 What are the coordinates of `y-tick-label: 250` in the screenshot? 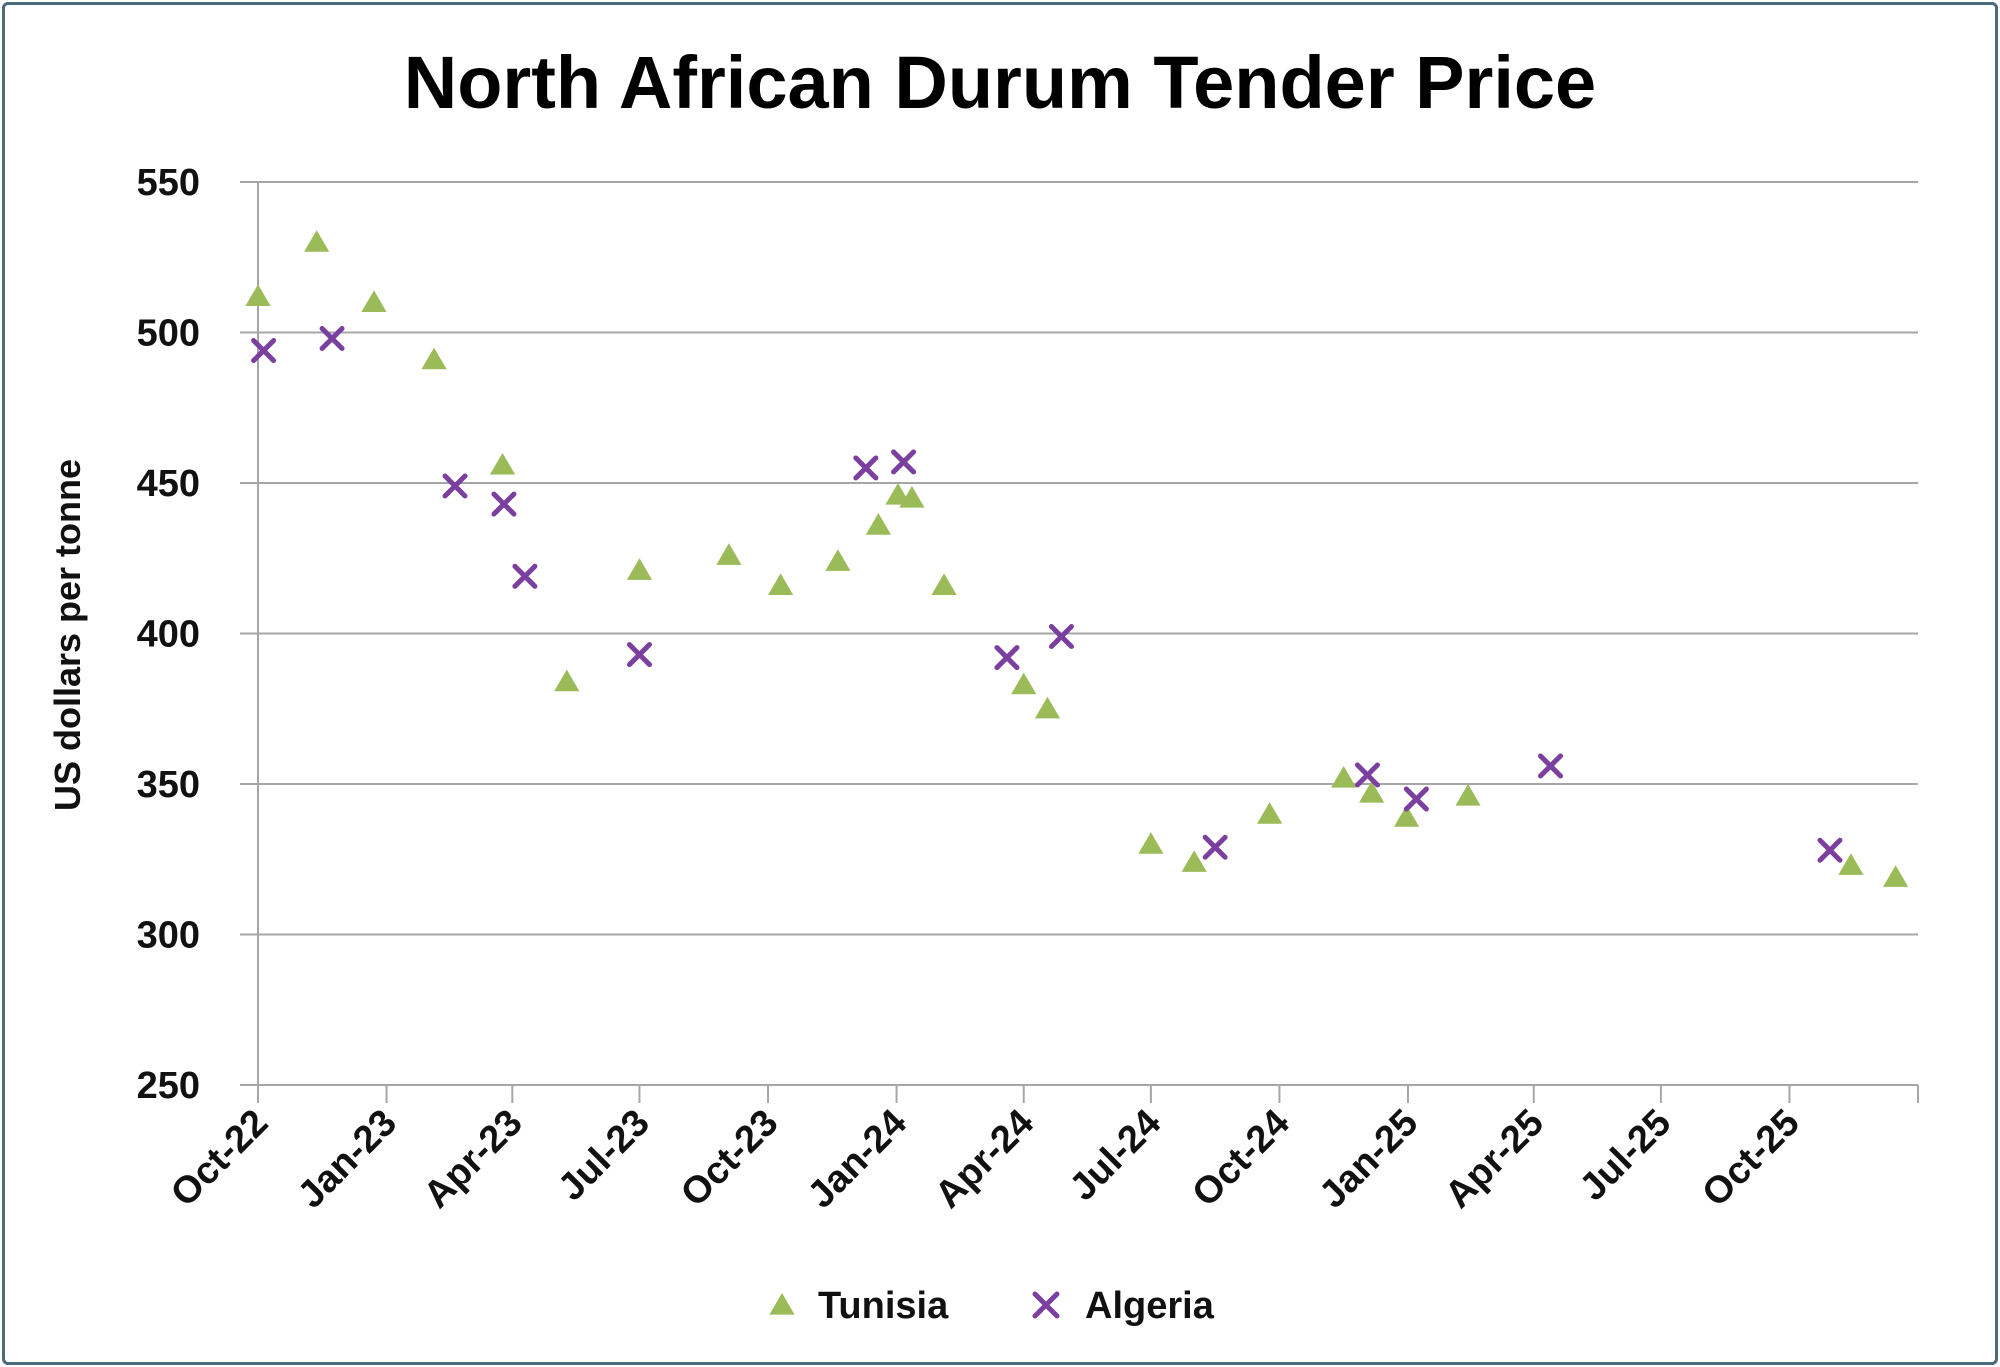 It's located at (168, 1086).